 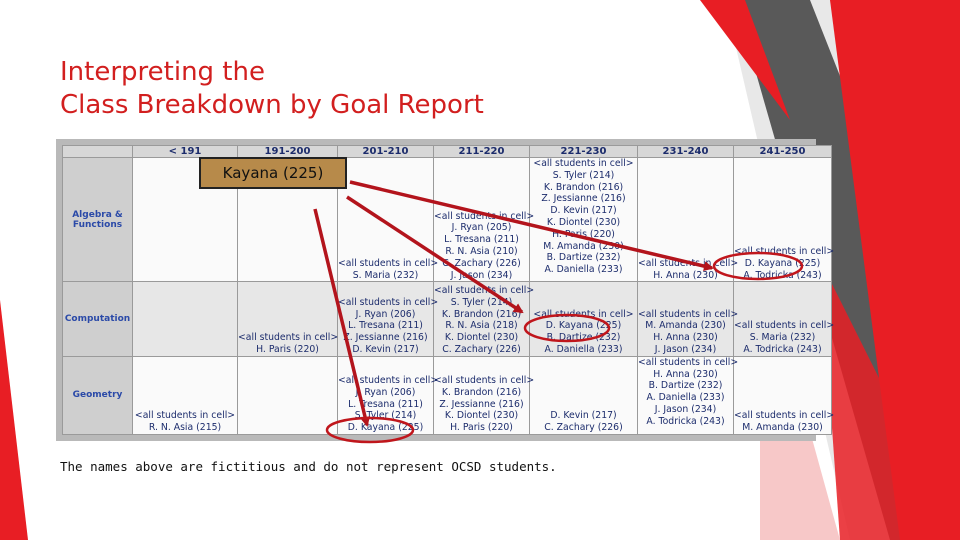 What do you see at coordinates (385, 326) in the screenshot?
I see `student-entry: L. Tresana (211)` at bounding box center [385, 326].